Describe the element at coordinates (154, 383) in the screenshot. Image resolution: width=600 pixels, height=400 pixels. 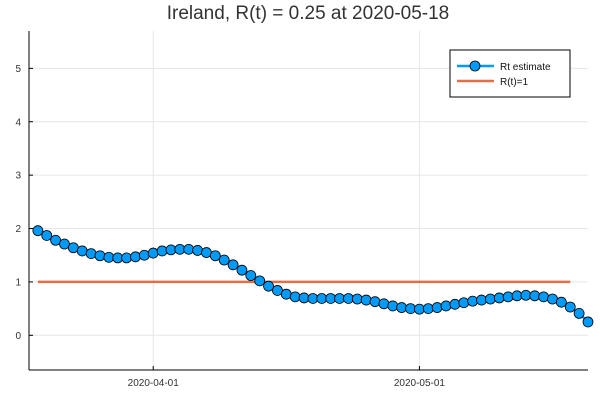
I see `x-tick-label: 2020-04-01` at that location.